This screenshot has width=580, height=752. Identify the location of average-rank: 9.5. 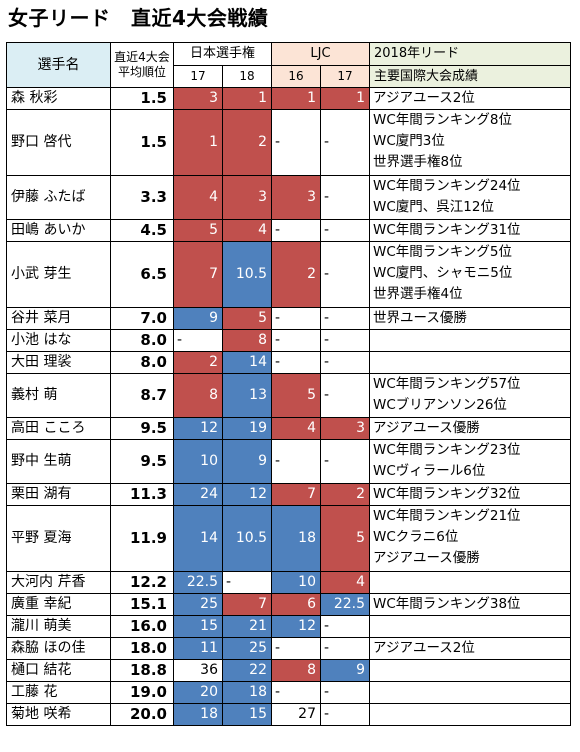
(142, 461).